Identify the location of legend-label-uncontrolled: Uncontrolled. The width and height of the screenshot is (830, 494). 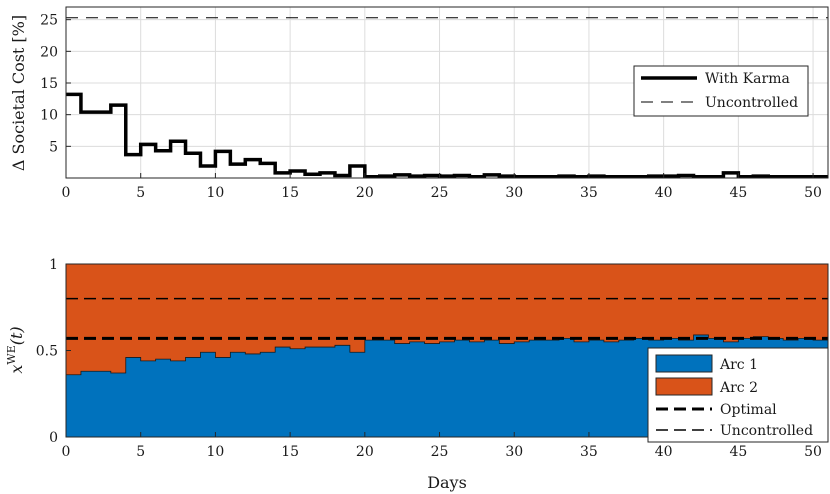
(751, 103).